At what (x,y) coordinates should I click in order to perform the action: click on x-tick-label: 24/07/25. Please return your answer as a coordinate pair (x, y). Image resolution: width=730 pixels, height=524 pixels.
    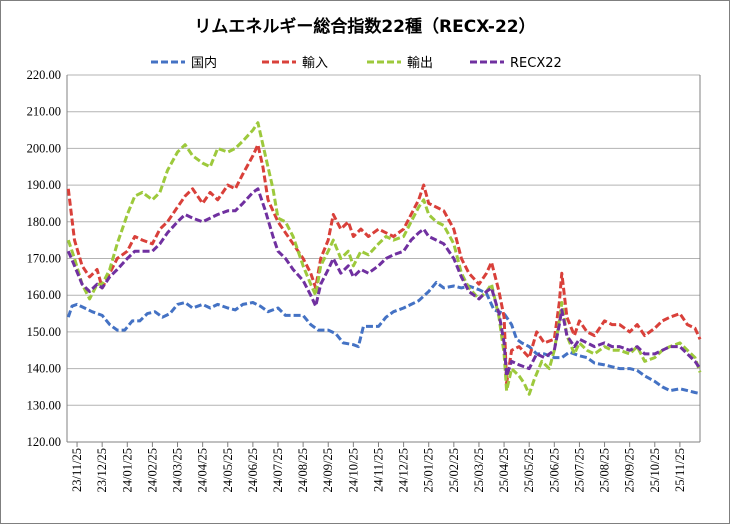
    Looking at the image, I should click on (278, 470).